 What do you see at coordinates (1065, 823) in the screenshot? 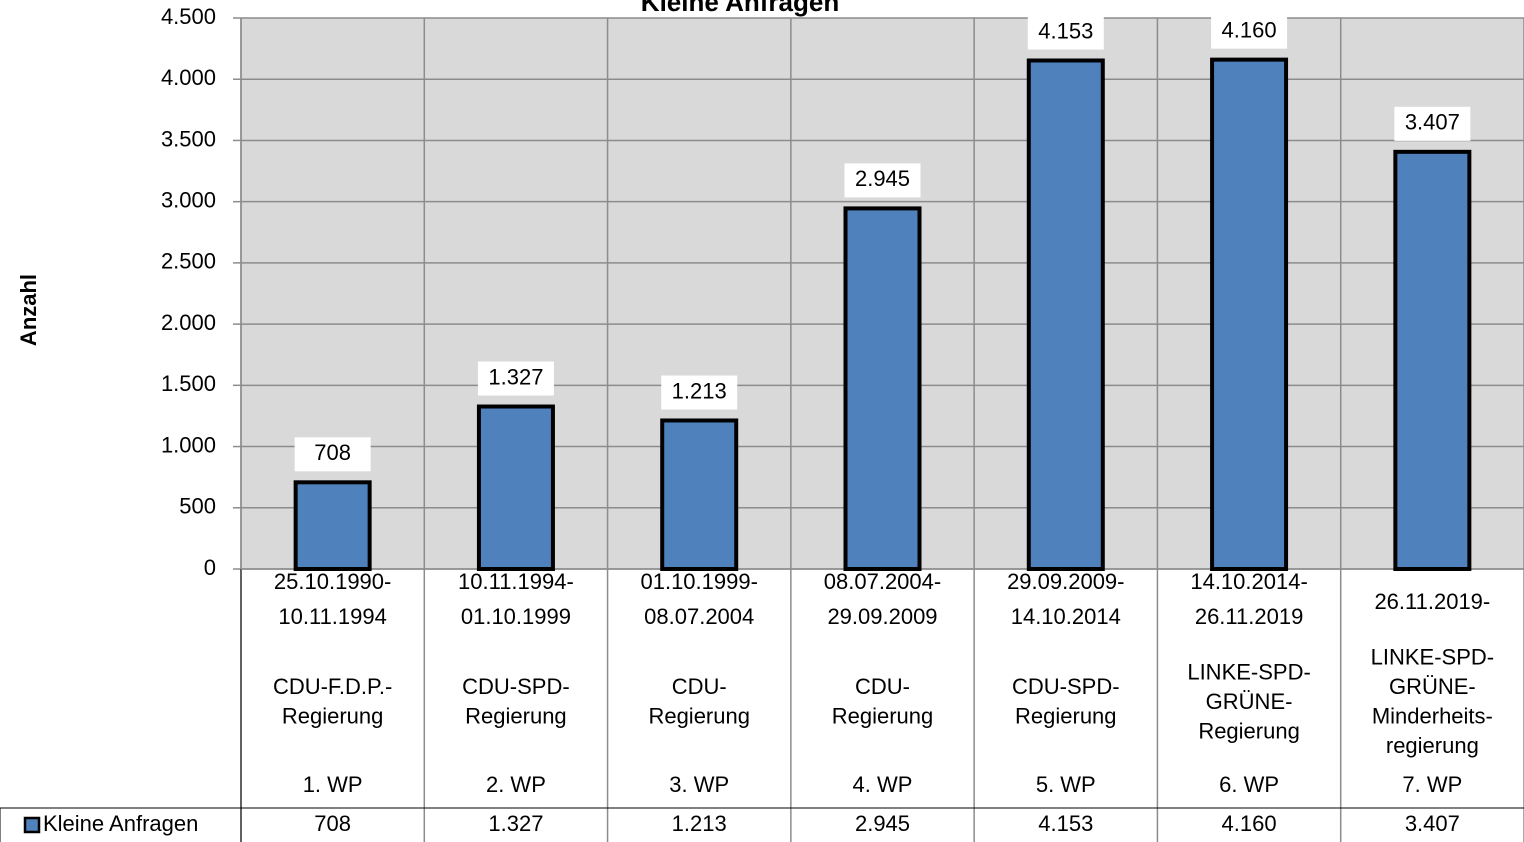
I see `table-value: 4.153` at bounding box center [1065, 823].